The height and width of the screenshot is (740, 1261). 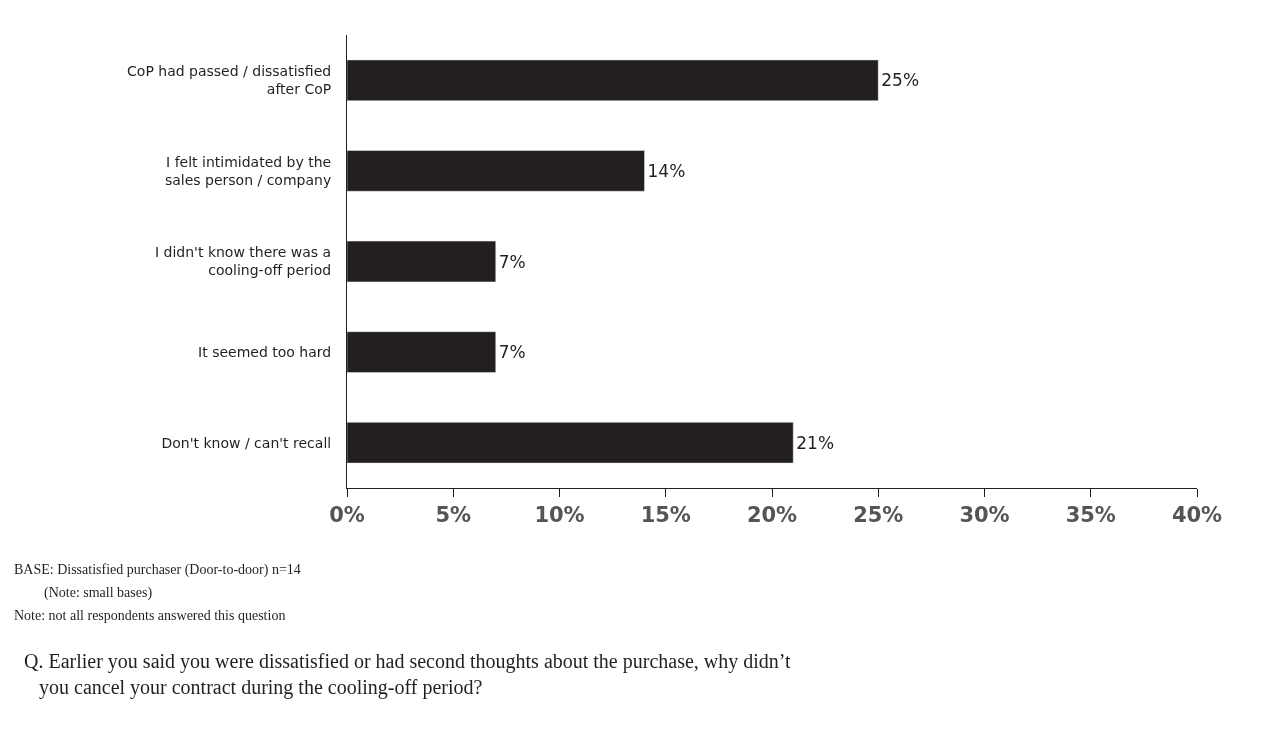 I want to click on x-tick-label: 5%, so click(x=453, y=515).